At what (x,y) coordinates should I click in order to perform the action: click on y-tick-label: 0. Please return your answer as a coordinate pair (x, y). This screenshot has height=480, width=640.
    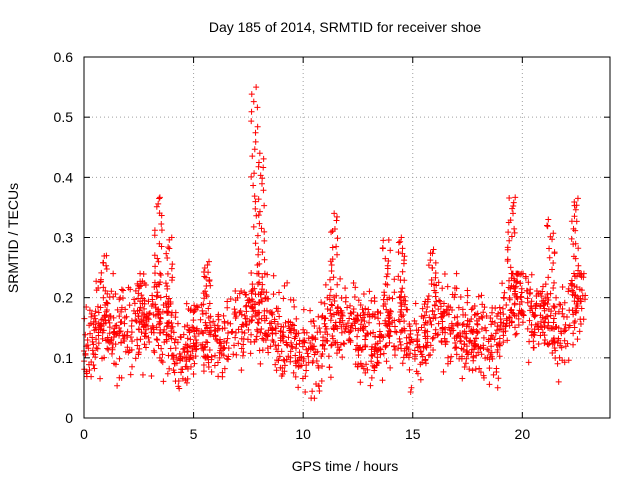
    Looking at the image, I should click on (69, 418).